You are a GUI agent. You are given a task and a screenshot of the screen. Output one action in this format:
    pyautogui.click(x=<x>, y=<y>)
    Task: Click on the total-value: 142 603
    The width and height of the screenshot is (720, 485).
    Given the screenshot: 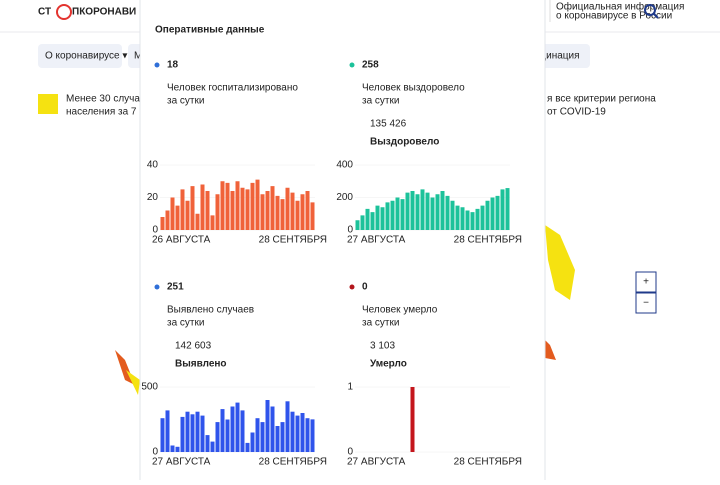 What is the action you would take?
    pyautogui.click(x=193, y=346)
    